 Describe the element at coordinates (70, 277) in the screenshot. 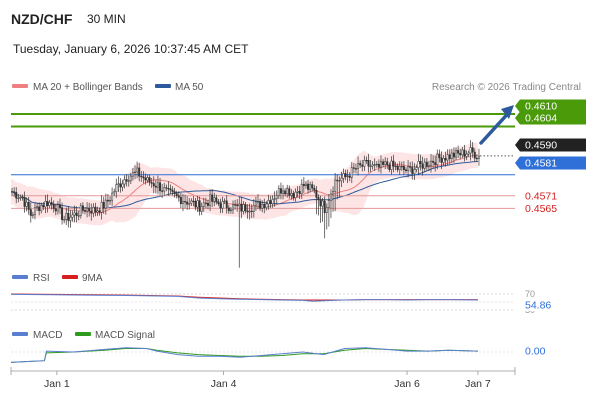

I see `ma9-legend-swatch` at that location.